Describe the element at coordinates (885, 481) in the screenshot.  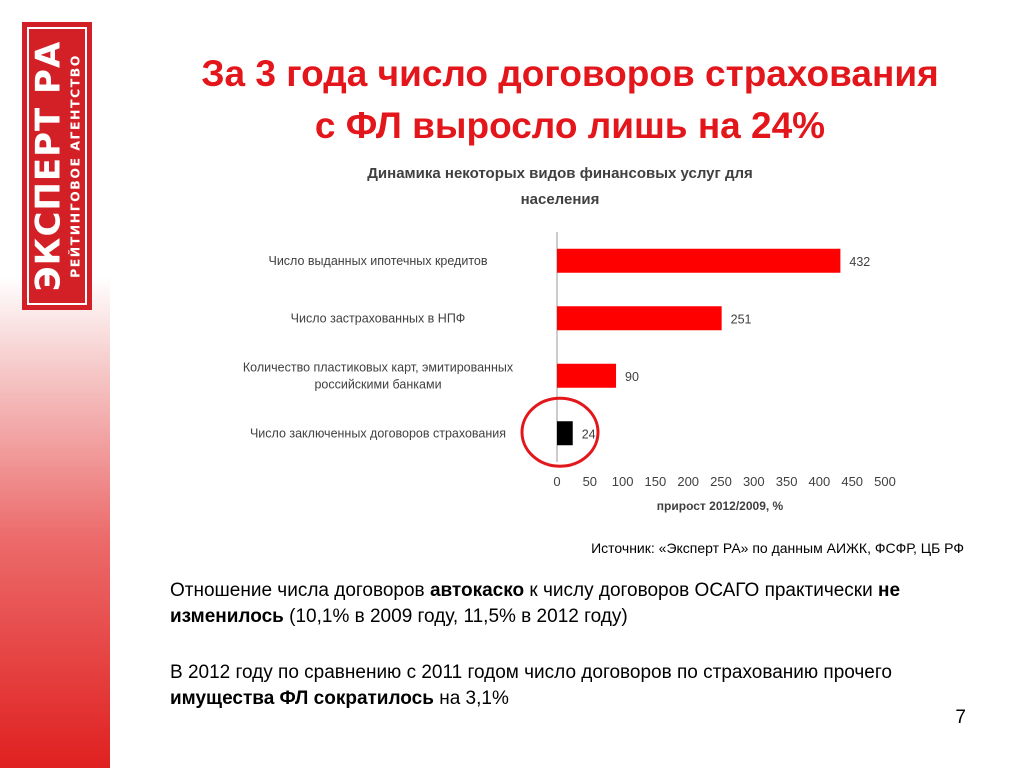
I see `x-tick-label-11: 500` at that location.